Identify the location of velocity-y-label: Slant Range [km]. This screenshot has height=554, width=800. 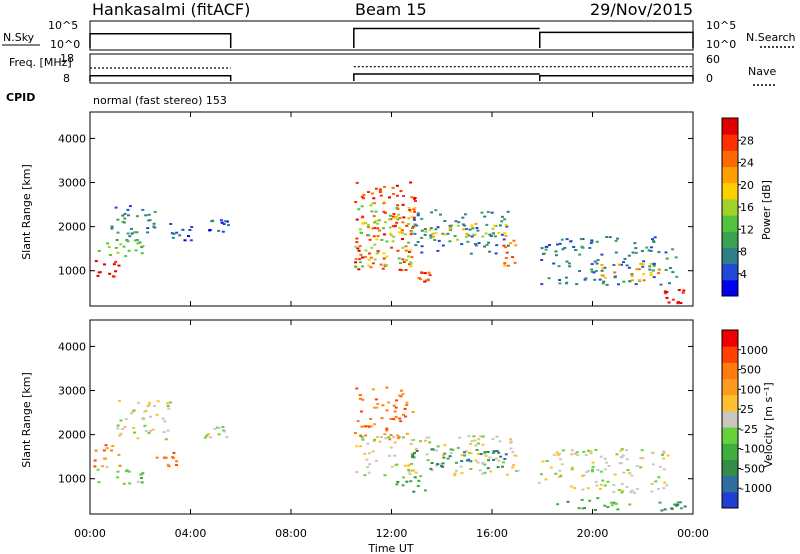
(26, 420).